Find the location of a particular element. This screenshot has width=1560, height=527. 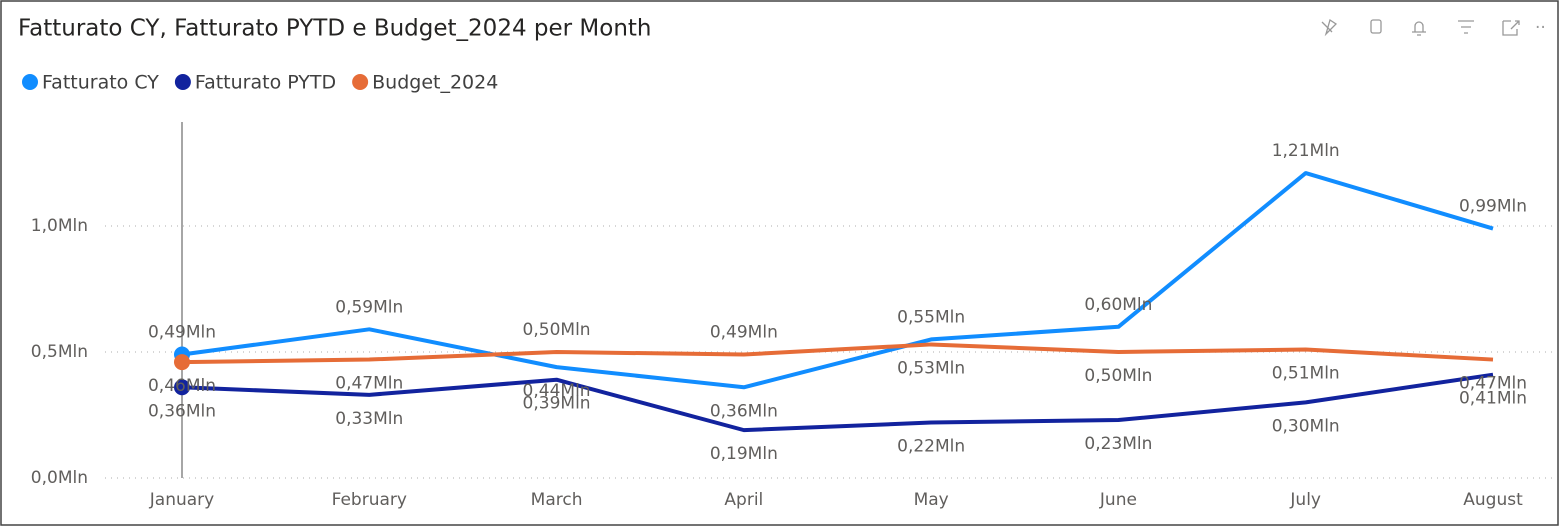

data-label: 0,22Mln is located at coordinates (931, 447).